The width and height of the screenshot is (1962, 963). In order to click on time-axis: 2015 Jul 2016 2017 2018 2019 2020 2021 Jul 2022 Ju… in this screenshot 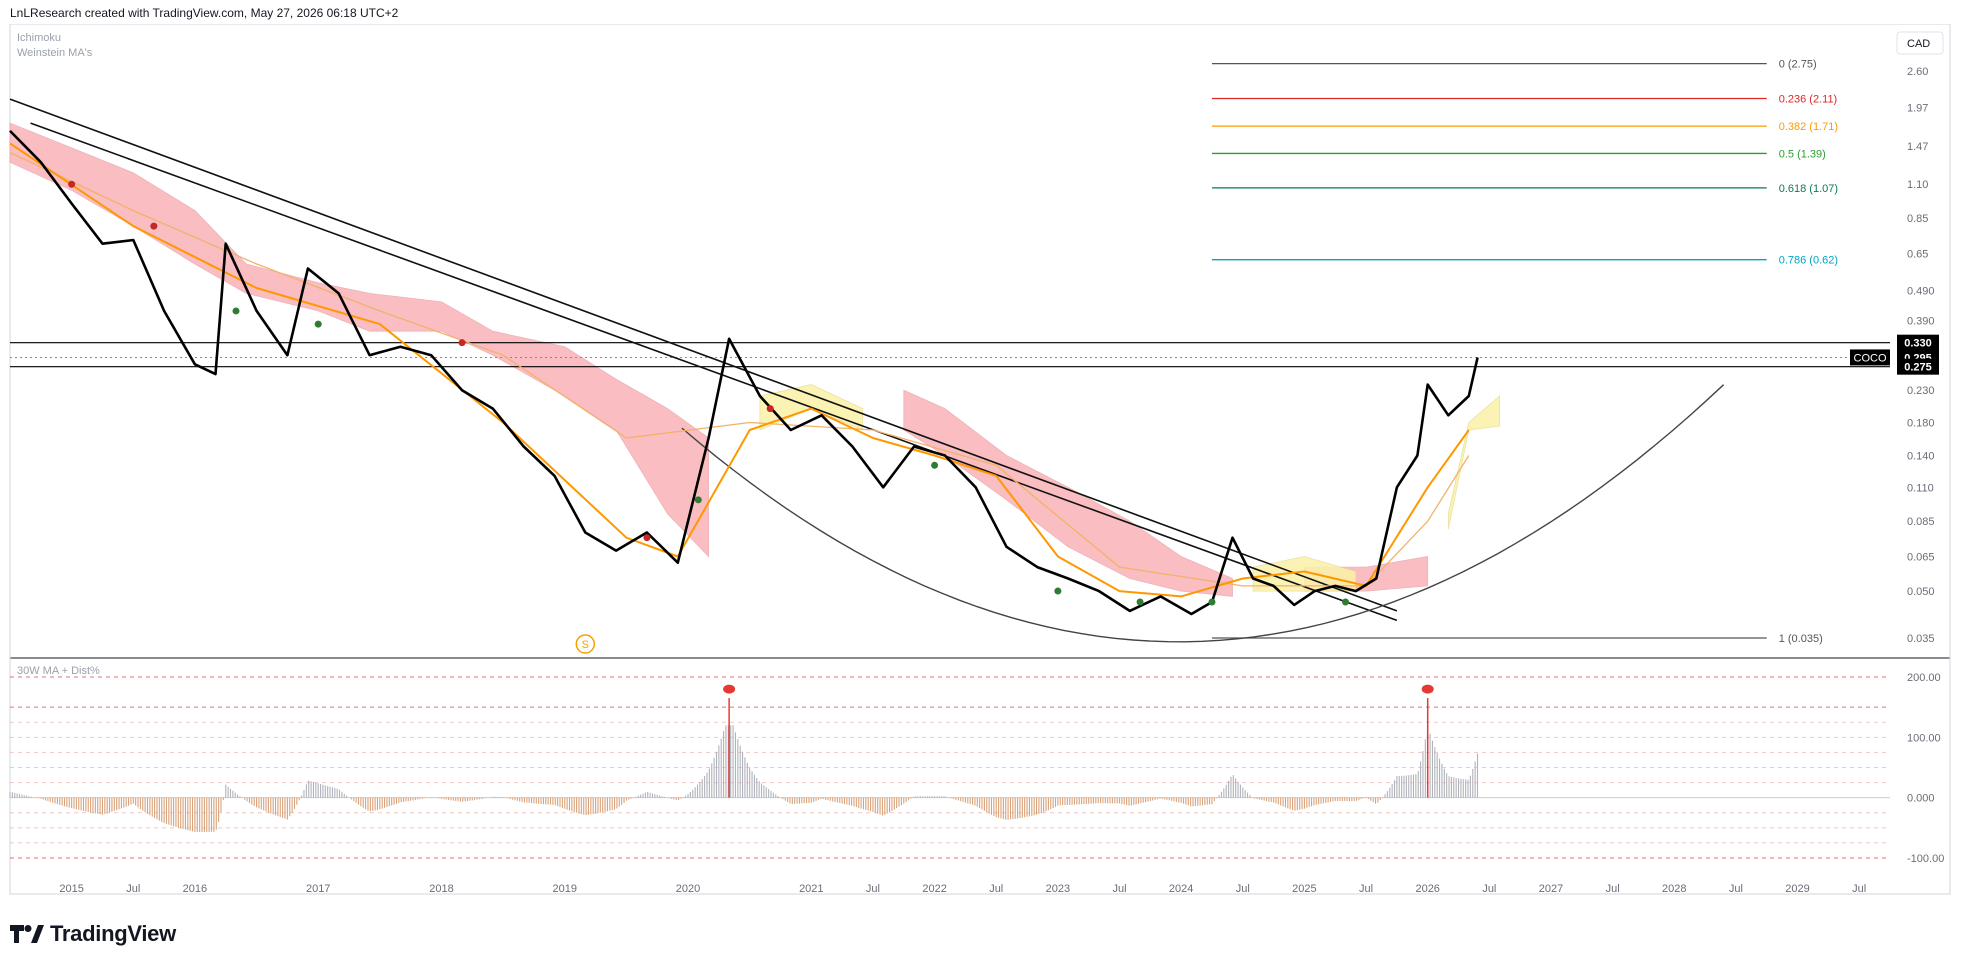, I will do `click(962, 889)`.